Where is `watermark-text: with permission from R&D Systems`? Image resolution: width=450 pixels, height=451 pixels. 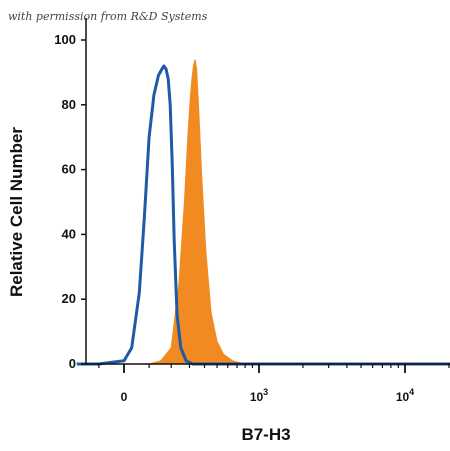
watermark-text: with permission from R&D Systems is located at coordinates (108, 16).